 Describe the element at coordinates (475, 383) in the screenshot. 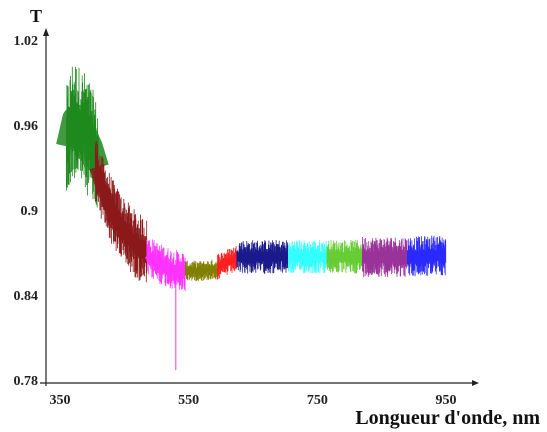

I see `x-axis-arrow` at that location.